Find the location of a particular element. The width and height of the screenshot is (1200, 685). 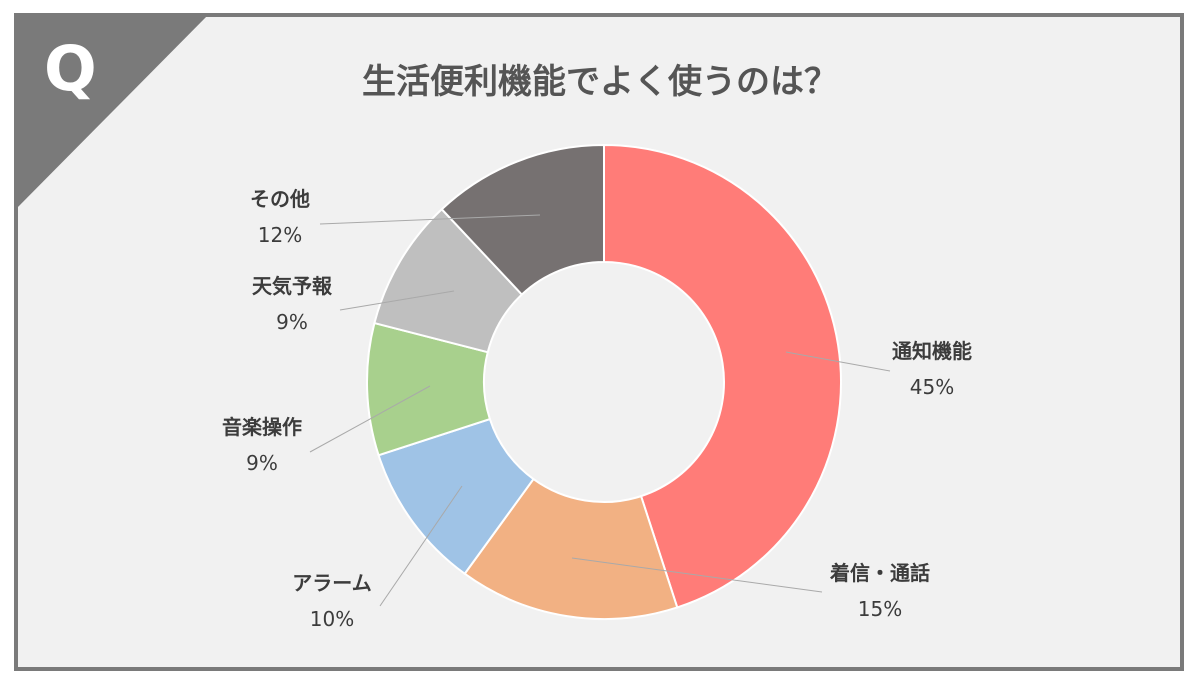

slice-label-3: アラーム is located at coordinates (331, 583).